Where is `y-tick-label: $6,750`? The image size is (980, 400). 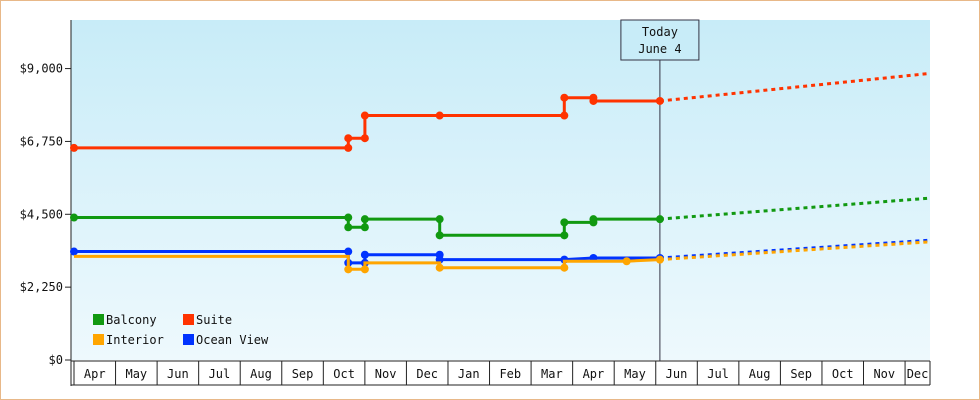
y-tick-label: $6,750 is located at coordinates (41, 141).